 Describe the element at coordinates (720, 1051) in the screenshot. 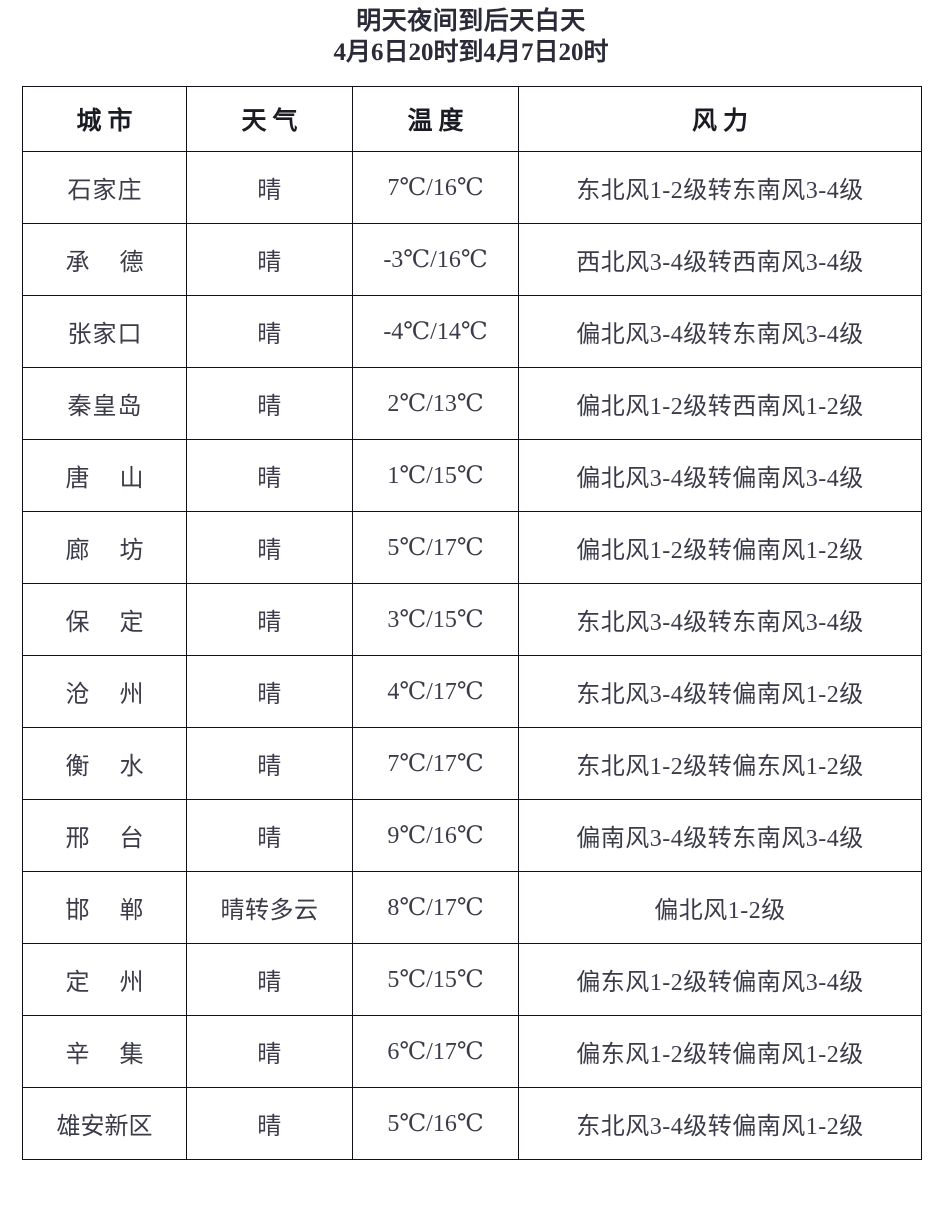

I see `cell-wind: 偏东风1-2级转偏南风1-2级` at that location.